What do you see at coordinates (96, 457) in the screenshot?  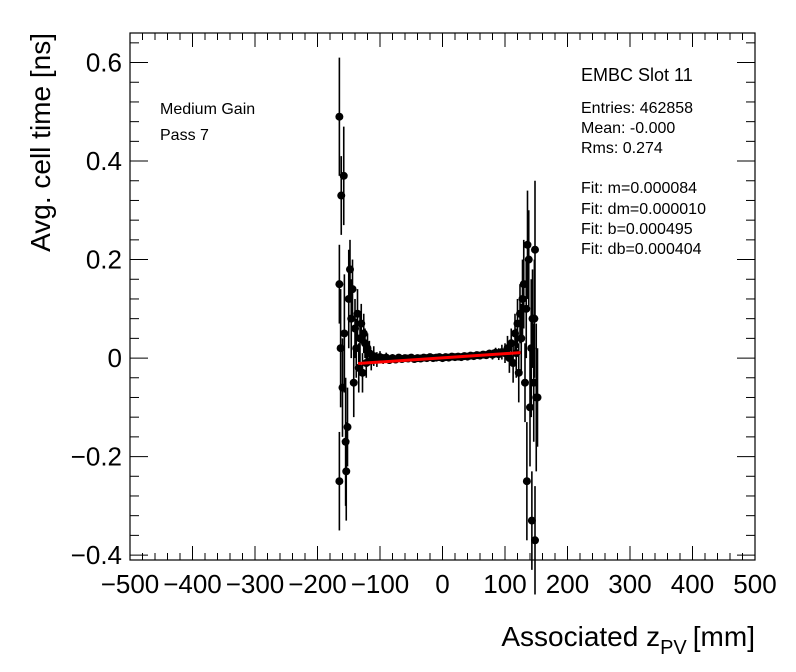 I see `y-tick-label: −0.2` at bounding box center [96, 457].